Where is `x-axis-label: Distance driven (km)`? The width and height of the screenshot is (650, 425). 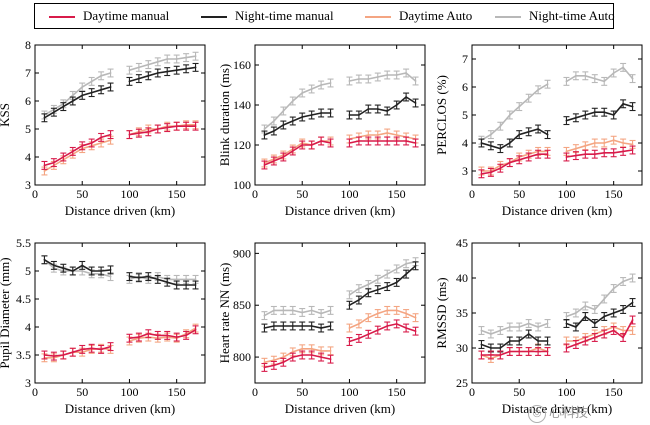
x-axis-label: Distance driven (km) is located at coordinates (557, 210).